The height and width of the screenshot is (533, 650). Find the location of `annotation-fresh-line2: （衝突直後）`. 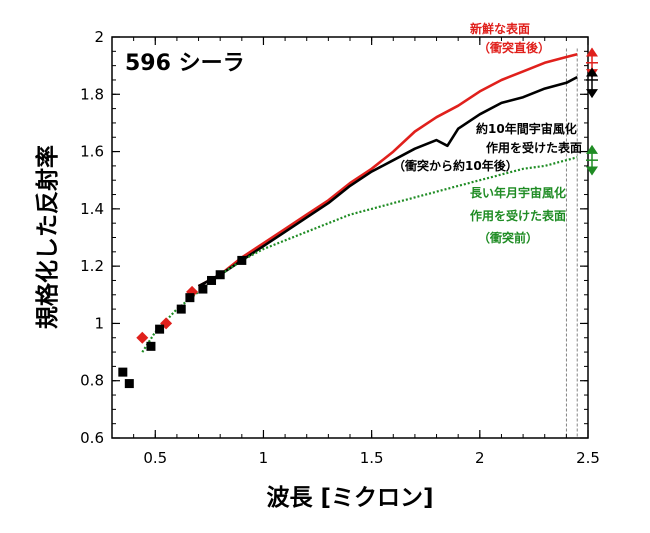

annotation-fresh-line2: （衝突直後） is located at coordinates (514, 47).